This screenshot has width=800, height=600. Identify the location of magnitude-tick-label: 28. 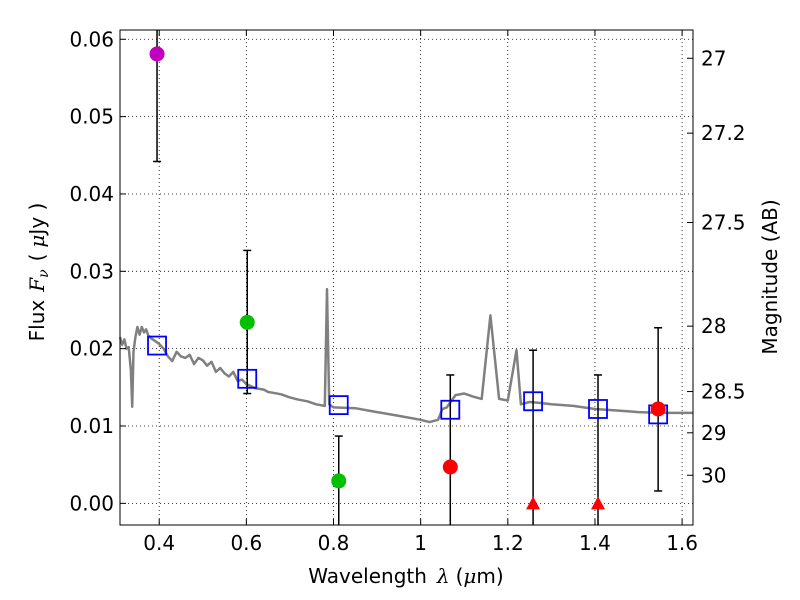
(713, 326).